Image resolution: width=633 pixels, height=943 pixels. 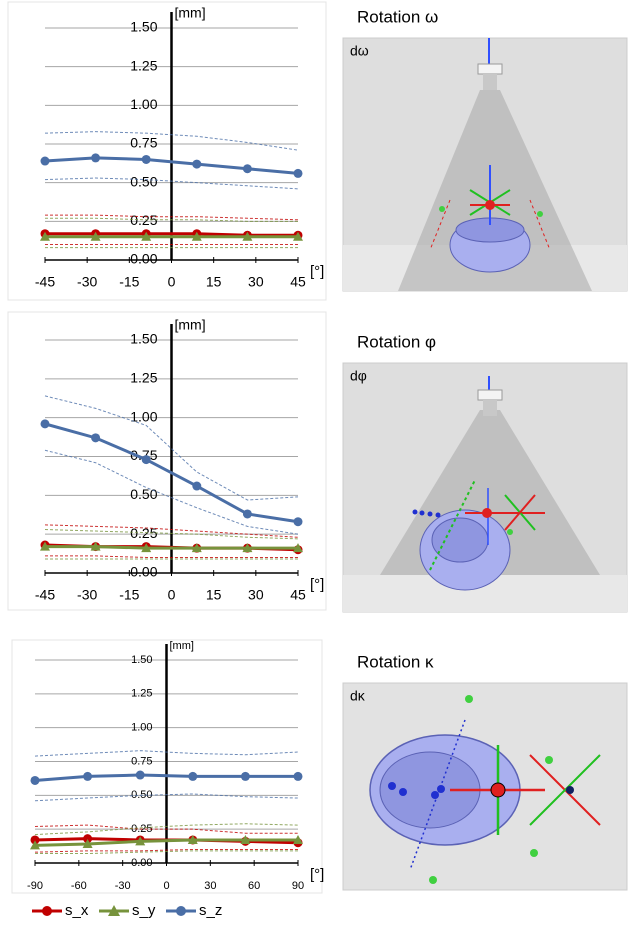 I want to click on chart-title: Rotation κ, so click(x=395, y=661).